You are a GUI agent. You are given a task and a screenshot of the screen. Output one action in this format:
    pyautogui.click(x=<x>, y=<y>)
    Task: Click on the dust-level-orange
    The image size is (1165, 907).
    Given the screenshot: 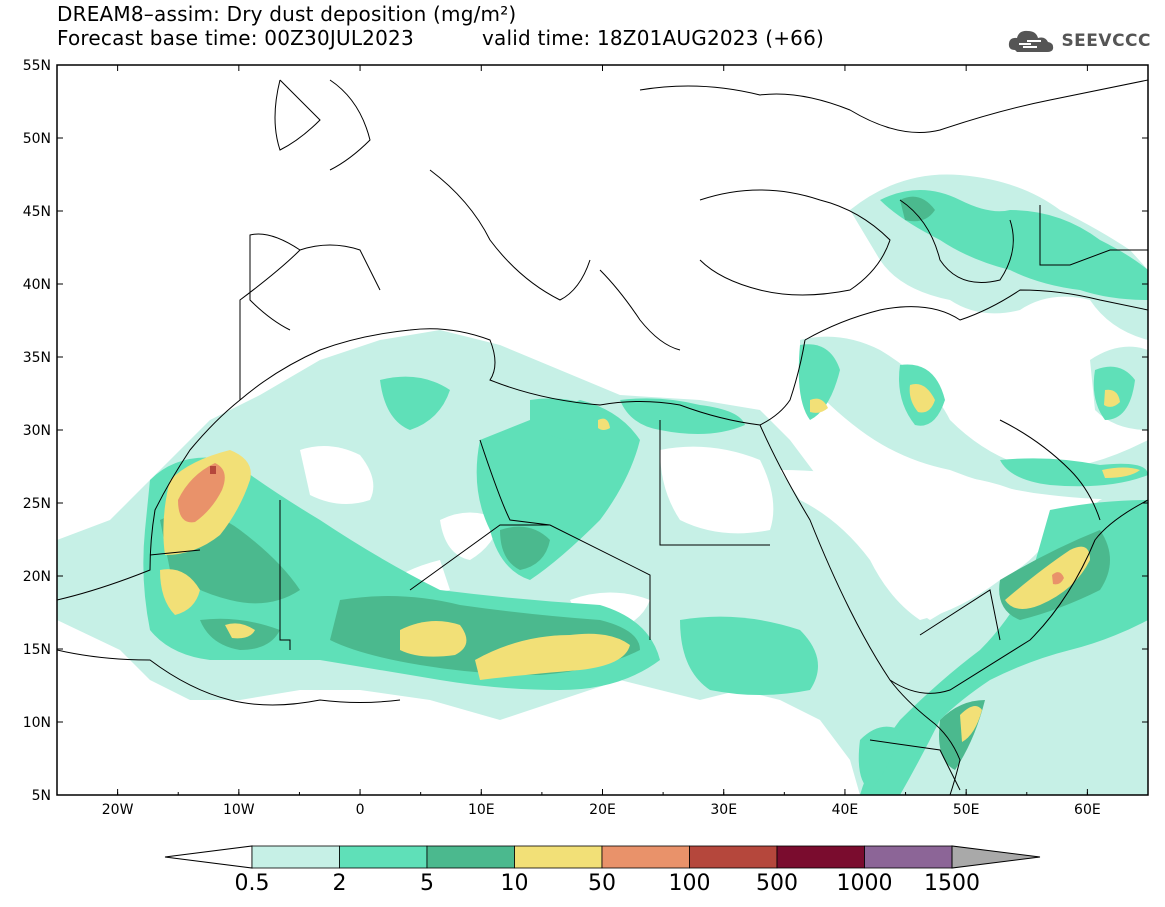 What is the action you would take?
    pyautogui.click(x=621, y=524)
    